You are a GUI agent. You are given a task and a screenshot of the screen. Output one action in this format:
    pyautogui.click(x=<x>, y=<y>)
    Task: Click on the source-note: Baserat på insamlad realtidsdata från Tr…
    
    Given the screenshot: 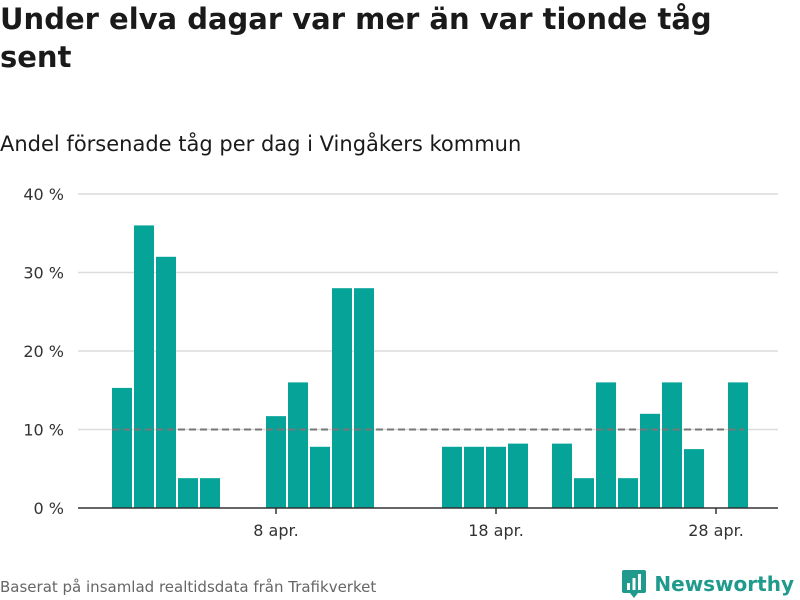 What is the action you would take?
    pyautogui.click(x=188, y=587)
    